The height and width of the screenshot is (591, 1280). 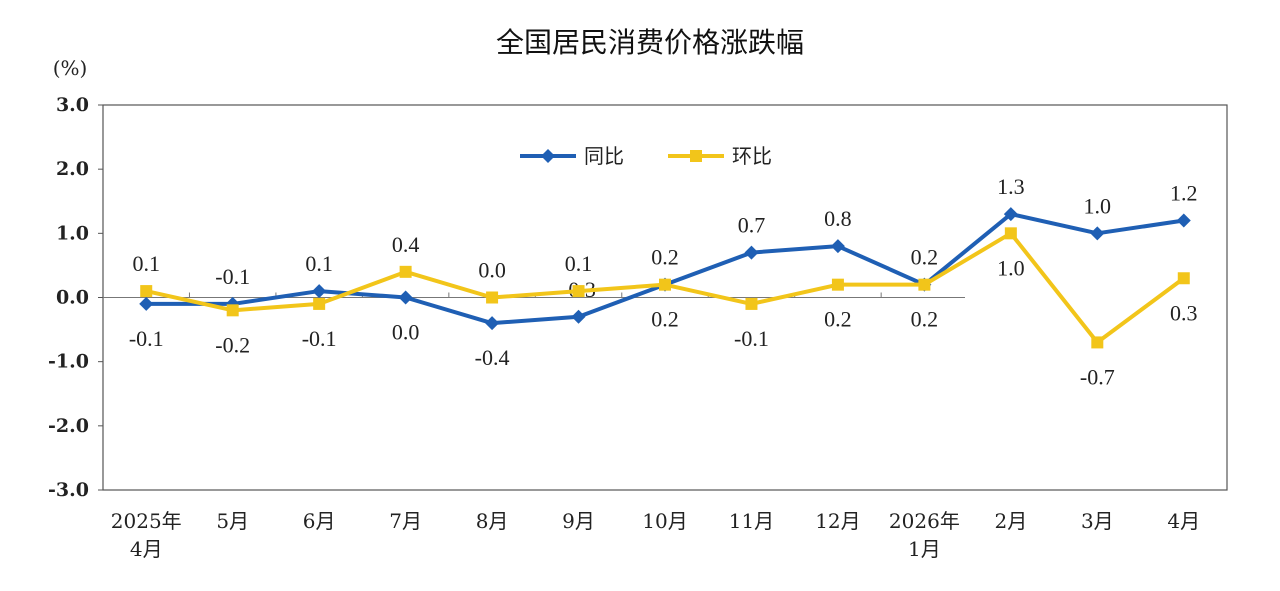 What do you see at coordinates (492, 521) in the screenshot?
I see `x-tick-label: 8月` at bounding box center [492, 521].